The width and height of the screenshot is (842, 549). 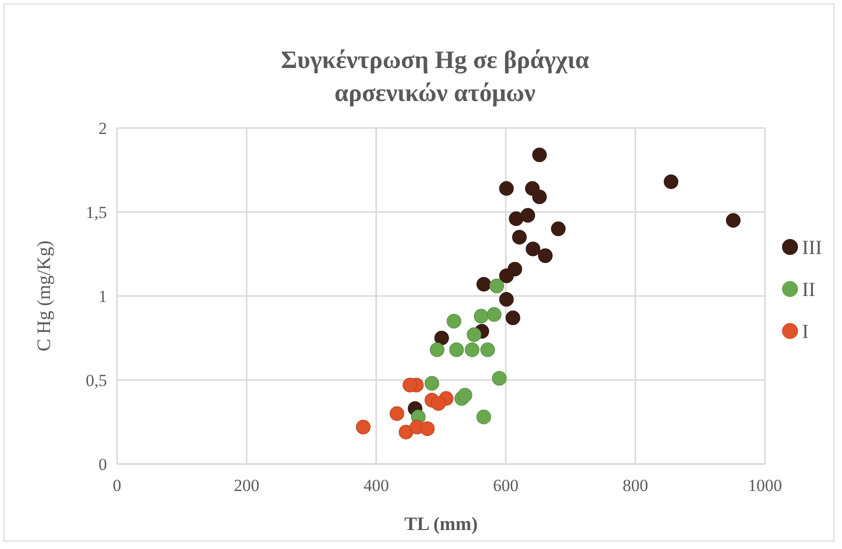 What do you see at coordinates (805, 332) in the screenshot?
I see `legend-label: I` at bounding box center [805, 332].